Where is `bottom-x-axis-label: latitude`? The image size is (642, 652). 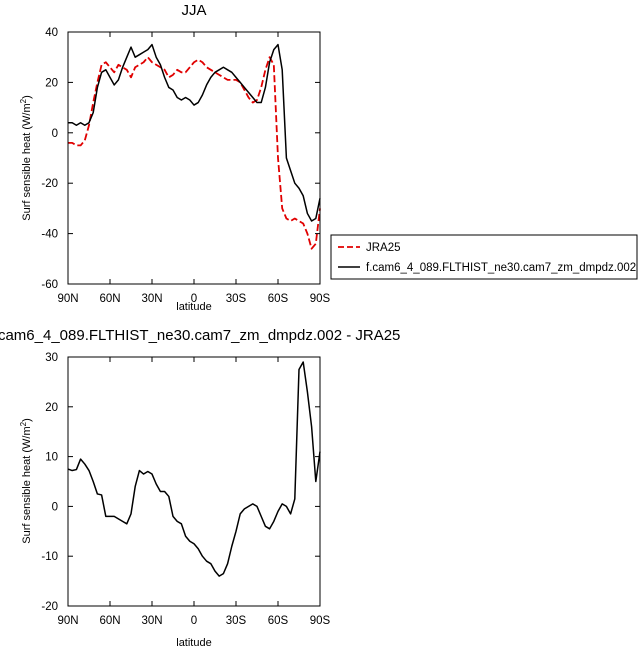 bottom-x-axis-label: latitude is located at coordinates (193, 643).